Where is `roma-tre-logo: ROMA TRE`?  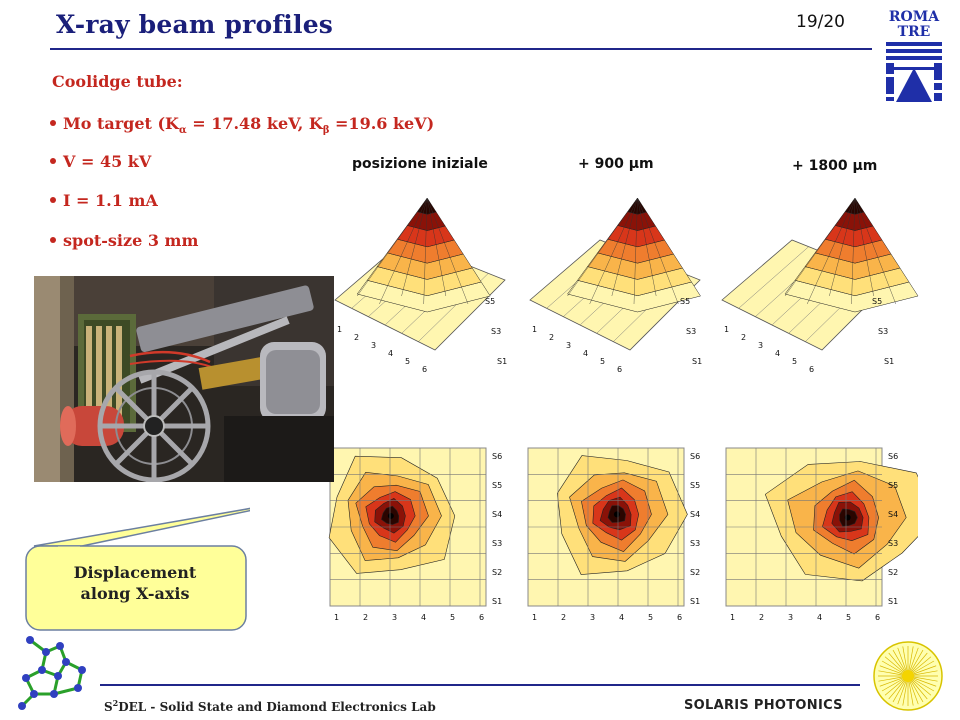 roma-tre-logo: ROMA TRE is located at coordinates (914, 56).